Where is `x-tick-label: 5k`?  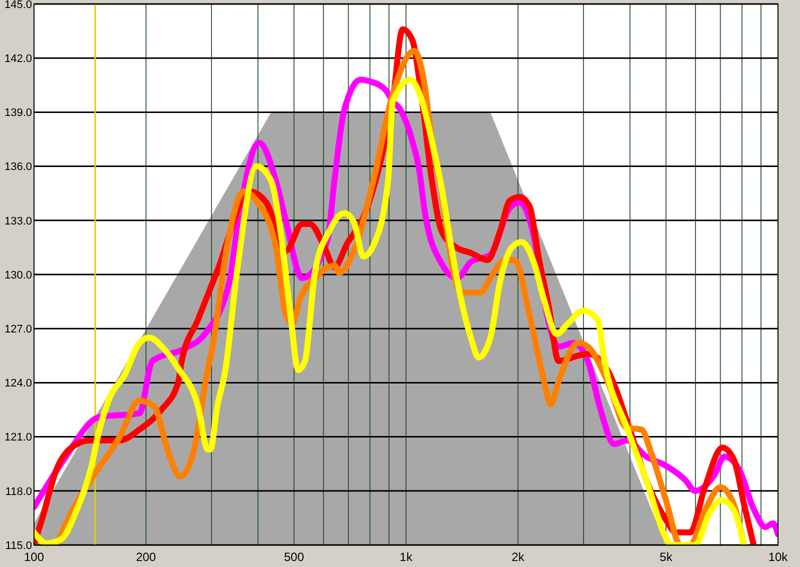 x-tick-label: 5k is located at coordinates (667, 557).